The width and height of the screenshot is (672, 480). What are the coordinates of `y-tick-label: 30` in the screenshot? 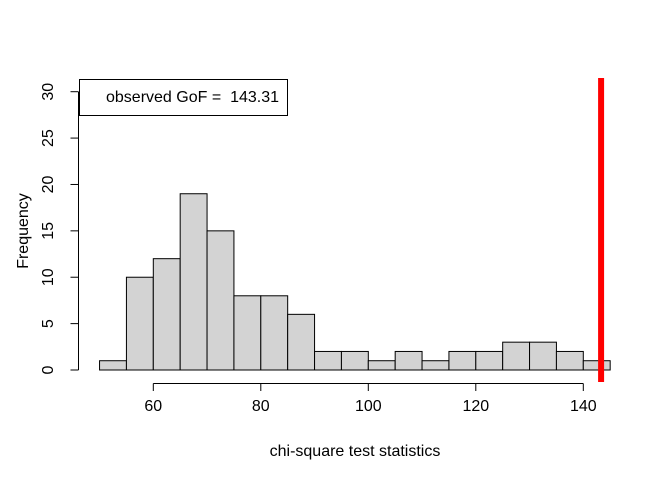 It's located at (48, 92).